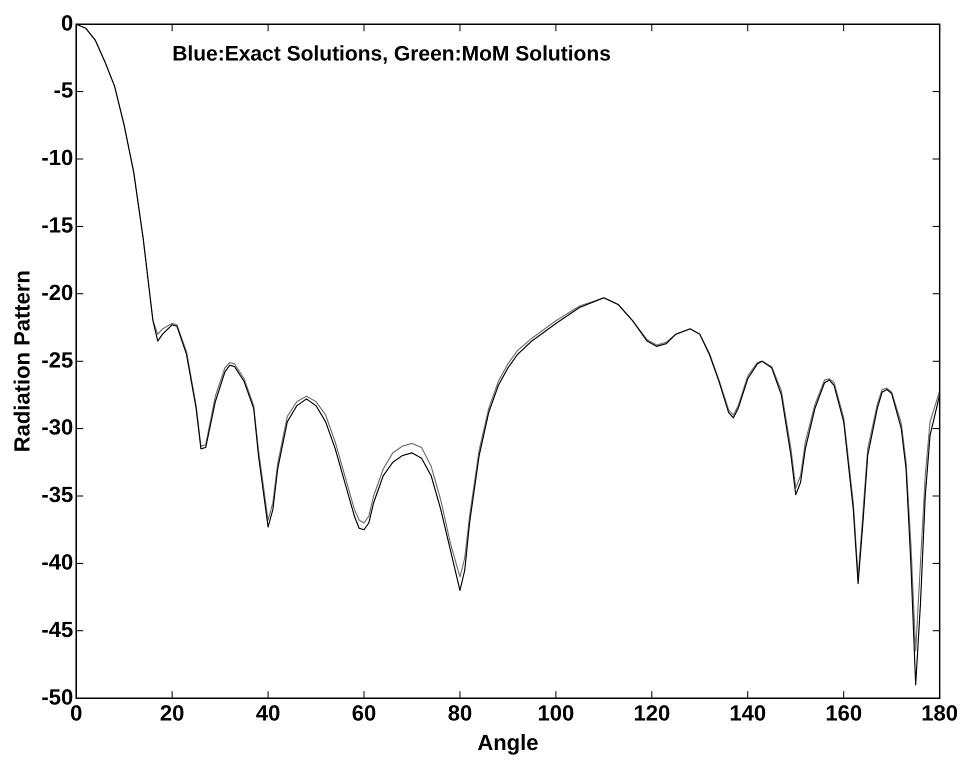 The image size is (969, 765). What do you see at coordinates (747, 713) in the screenshot?
I see `x-tick-label: 140` at bounding box center [747, 713].